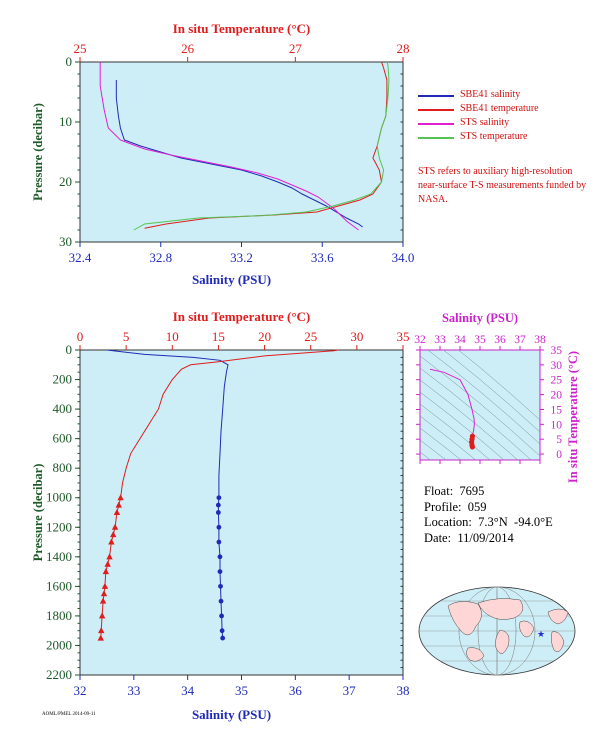 This screenshot has width=601, height=736. I want to click on panel2-pressure-tick-label: 1000, so click(59, 497).